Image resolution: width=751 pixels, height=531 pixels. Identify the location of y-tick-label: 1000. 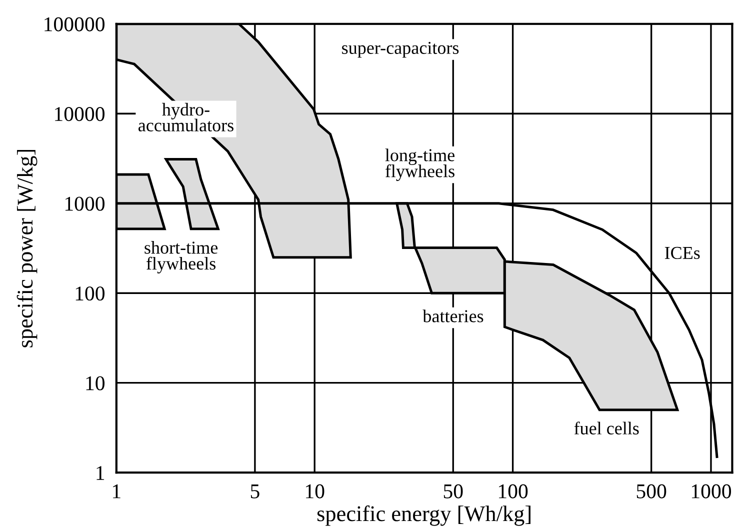
(84, 203).